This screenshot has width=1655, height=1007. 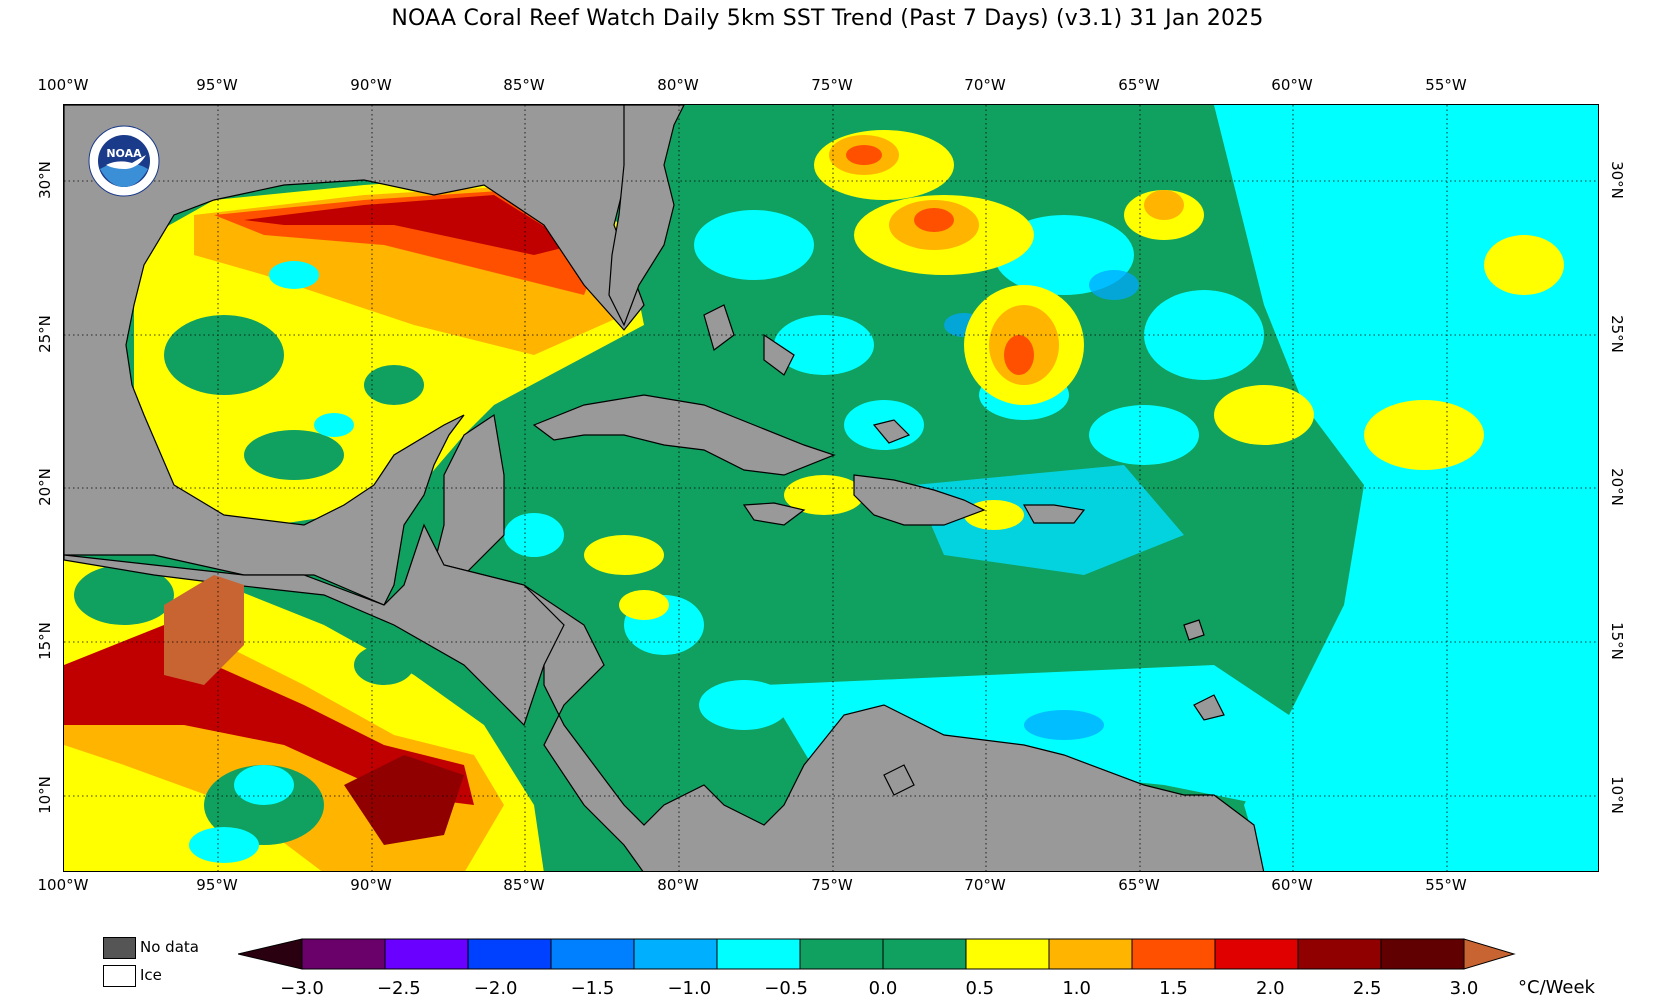 What do you see at coordinates (678, 885) in the screenshot?
I see `lon-label-bottom: 80°W` at bounding box center [678, 885].